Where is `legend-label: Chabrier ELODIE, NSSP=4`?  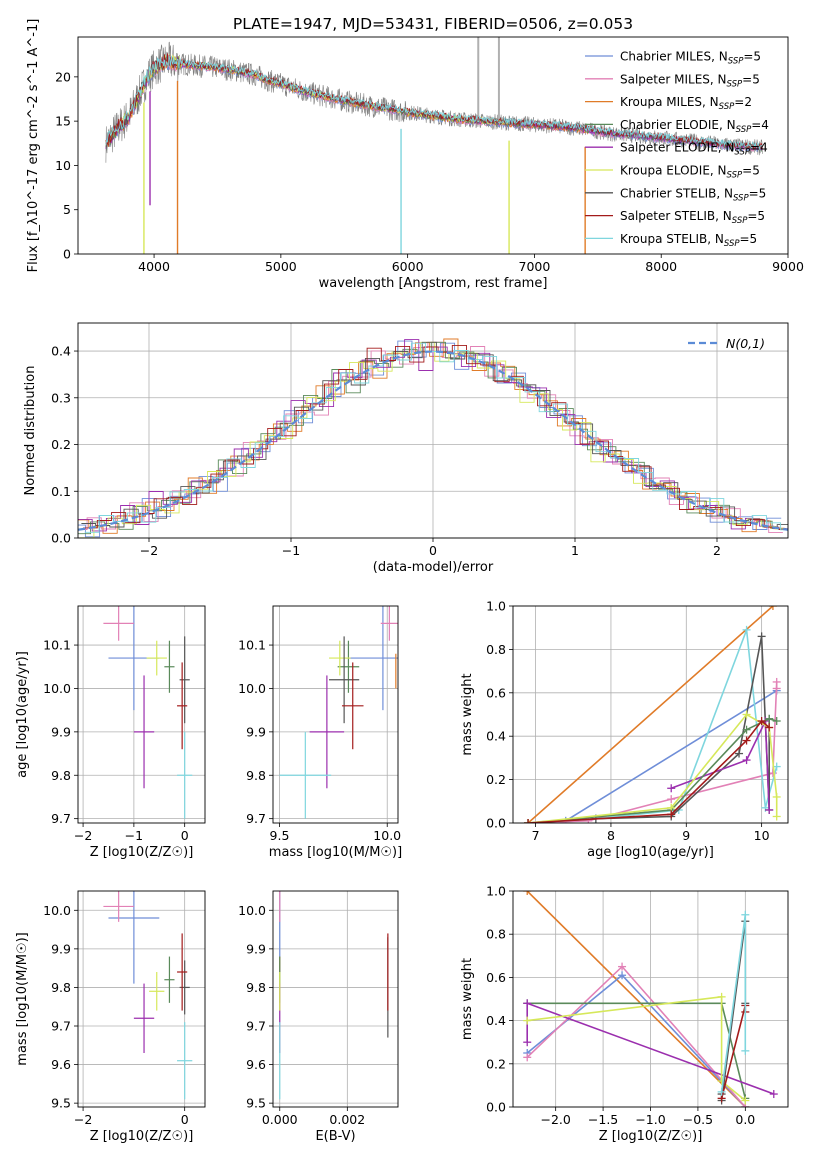
legend-label: Chabrier ELODIE, NSSP=4 is located at coordinates (694, 126).